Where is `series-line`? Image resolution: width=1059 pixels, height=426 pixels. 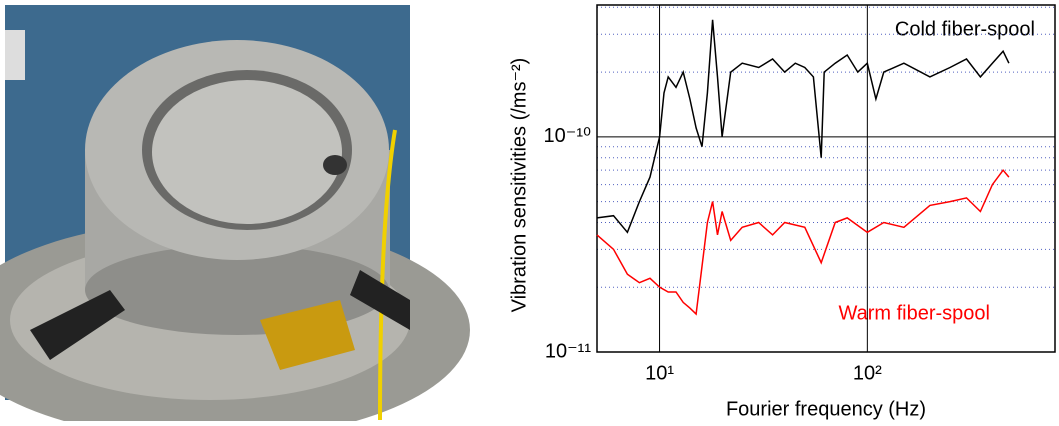
series-line is located at coordinates (803, 242).